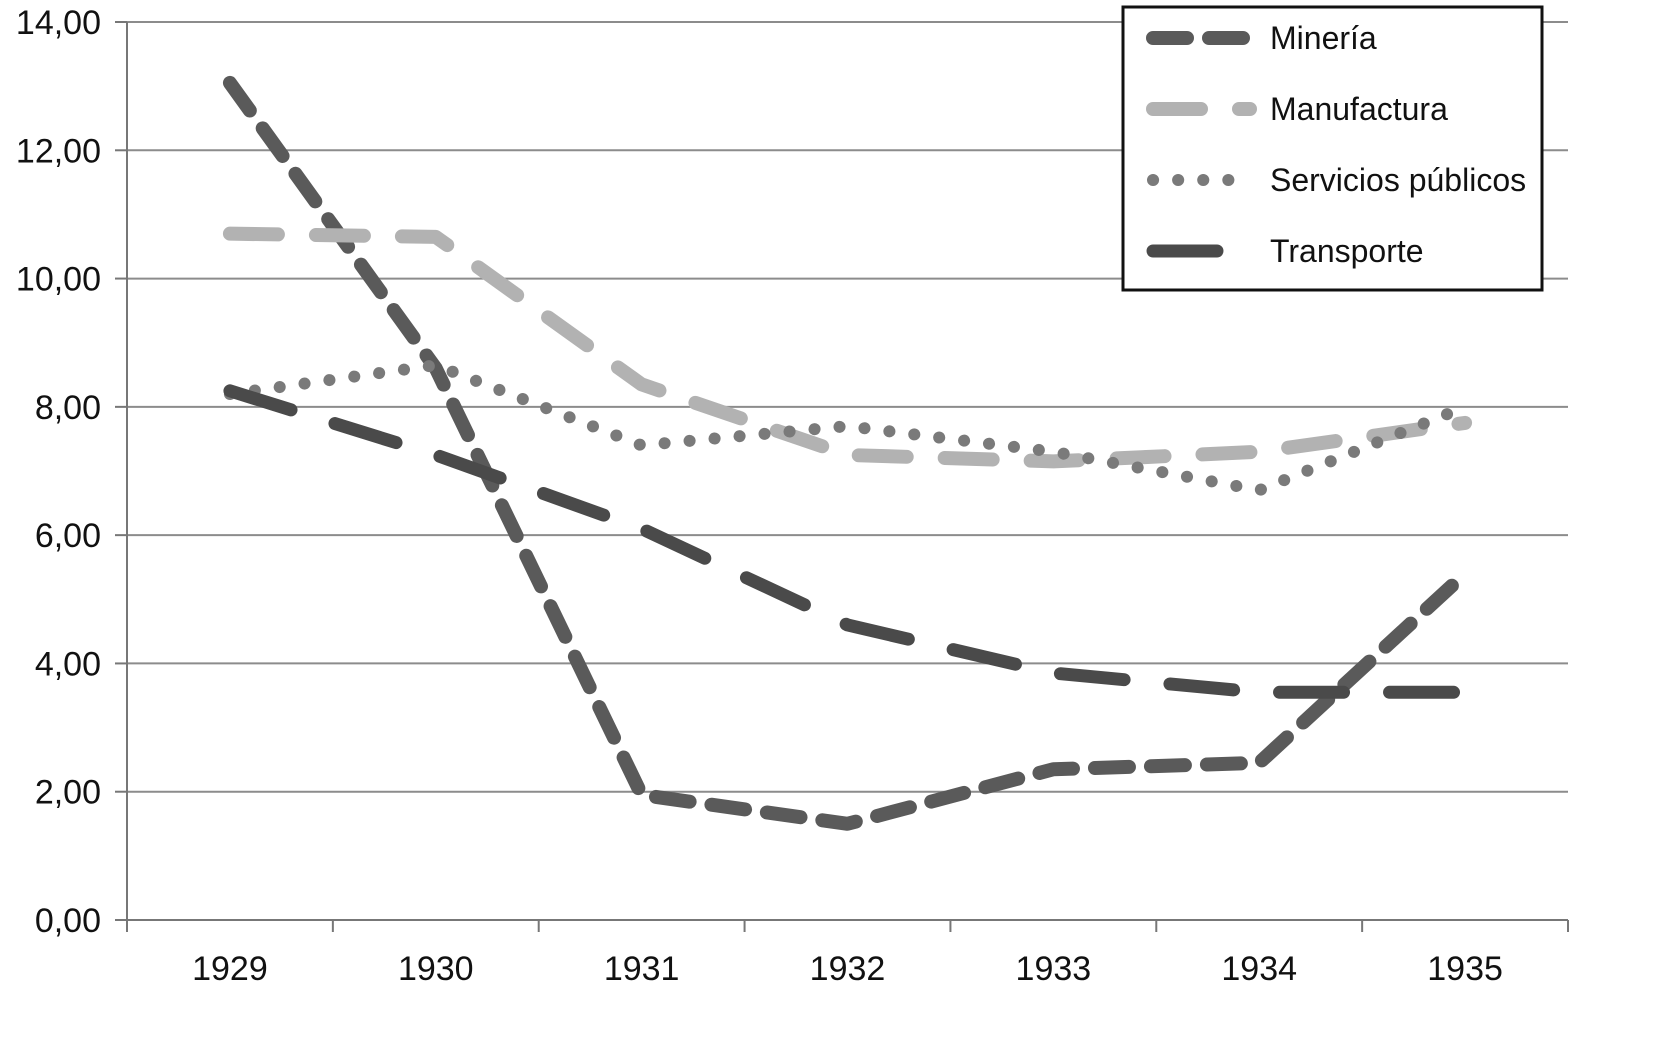  What do you see at coordinates (68, 793) in the screenshot?
I see `y-tick-label: 2,00` at bounding box center [68, 793].